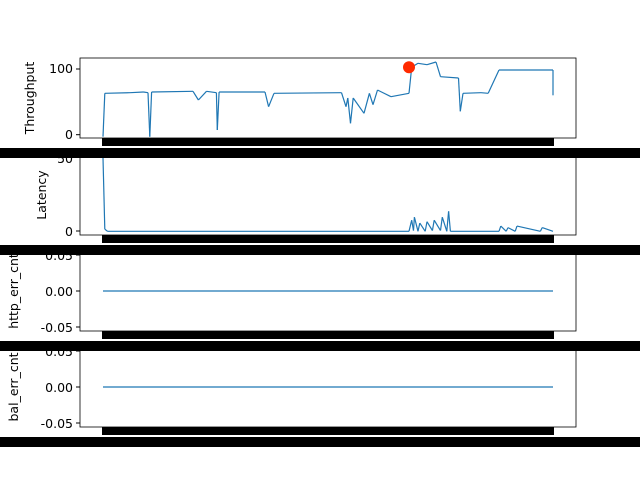 The height and width of the screenshot is (480, 640). I want to click on http-err-xtick-label-band, so click(320, 346).